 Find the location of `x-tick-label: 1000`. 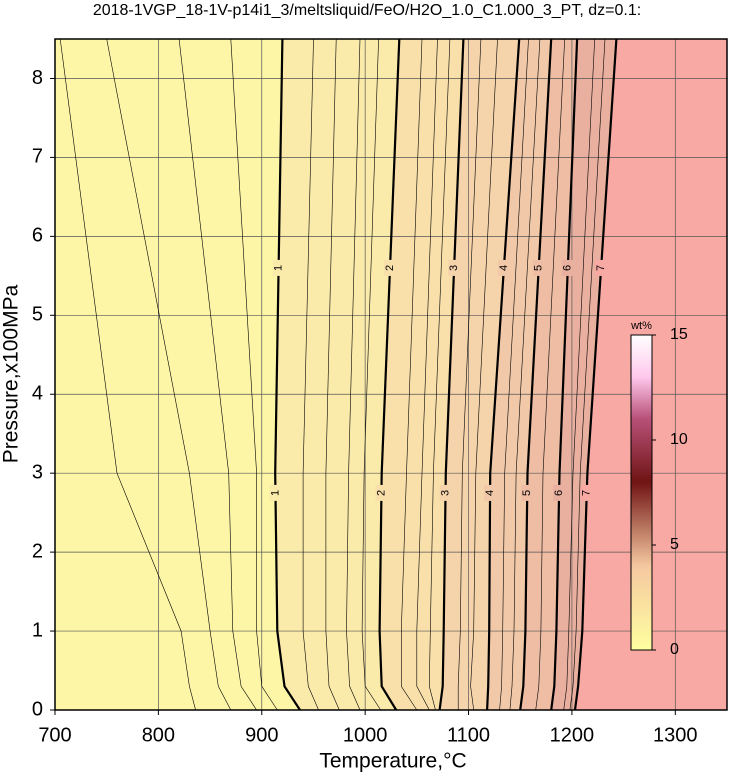

x-tick-label: 1000 is located at coordinates (365, 735).